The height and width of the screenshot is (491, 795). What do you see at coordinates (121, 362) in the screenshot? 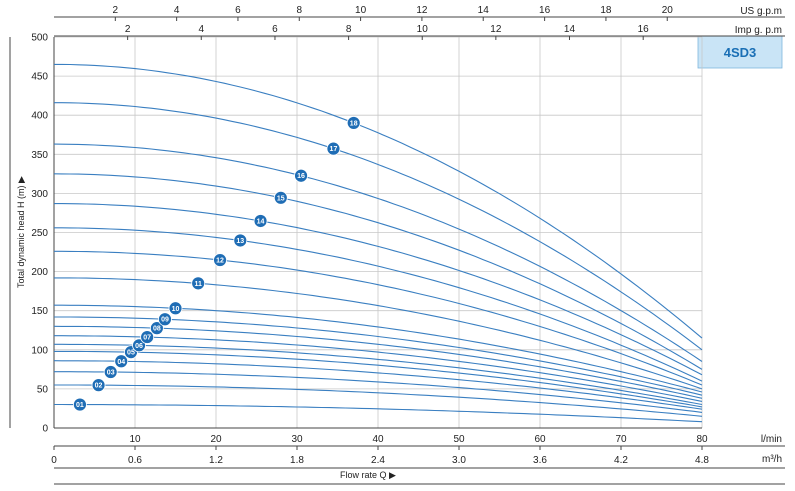
I see `stage-badge-label: 04` at bounding box center [121, 362].